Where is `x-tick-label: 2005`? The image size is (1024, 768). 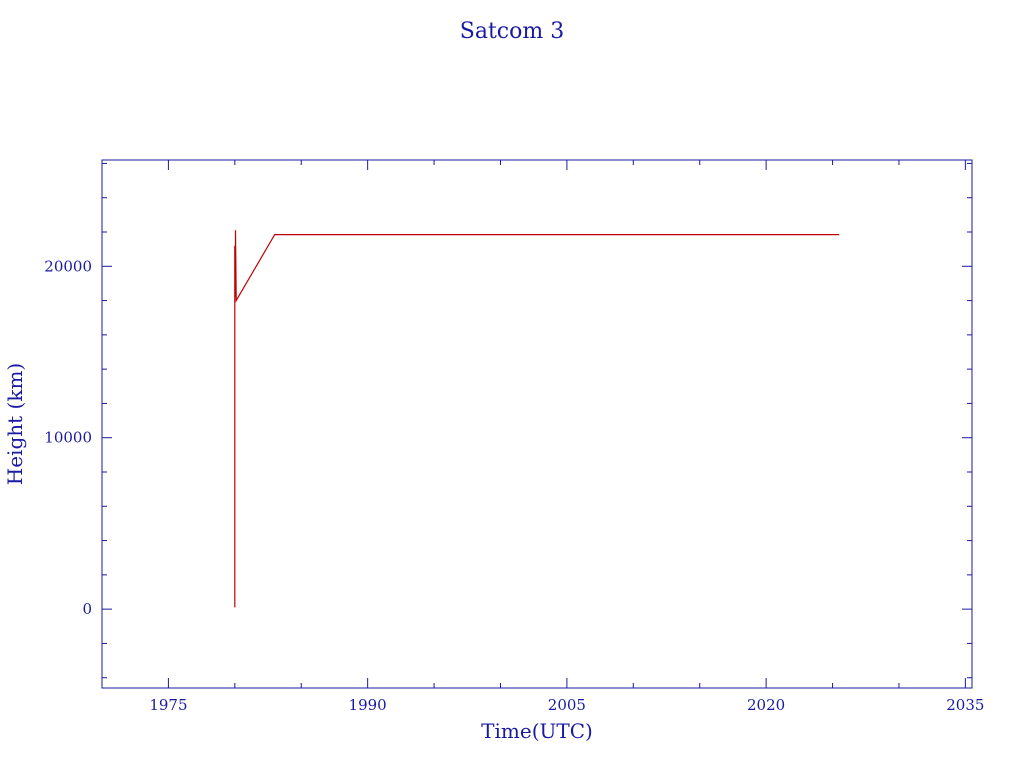 x-tick-label: 2005 is located at coordinates (567, 705).